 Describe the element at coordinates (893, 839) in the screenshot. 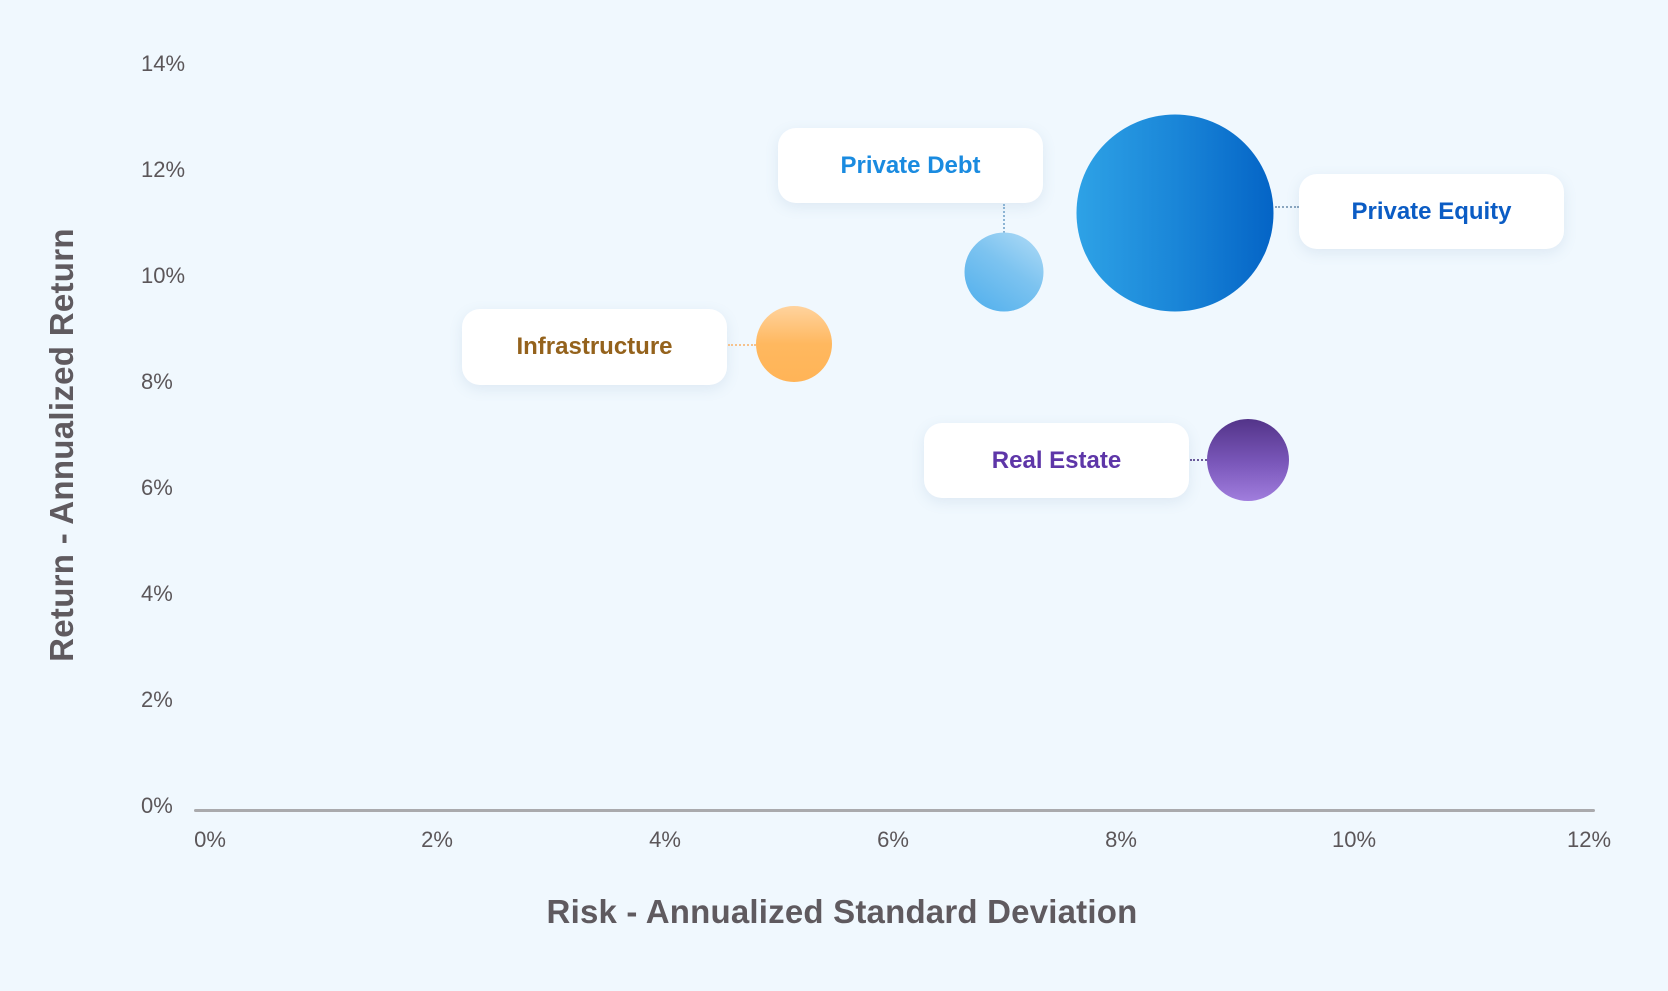

I see `x-tick-6: 6%` at that location.